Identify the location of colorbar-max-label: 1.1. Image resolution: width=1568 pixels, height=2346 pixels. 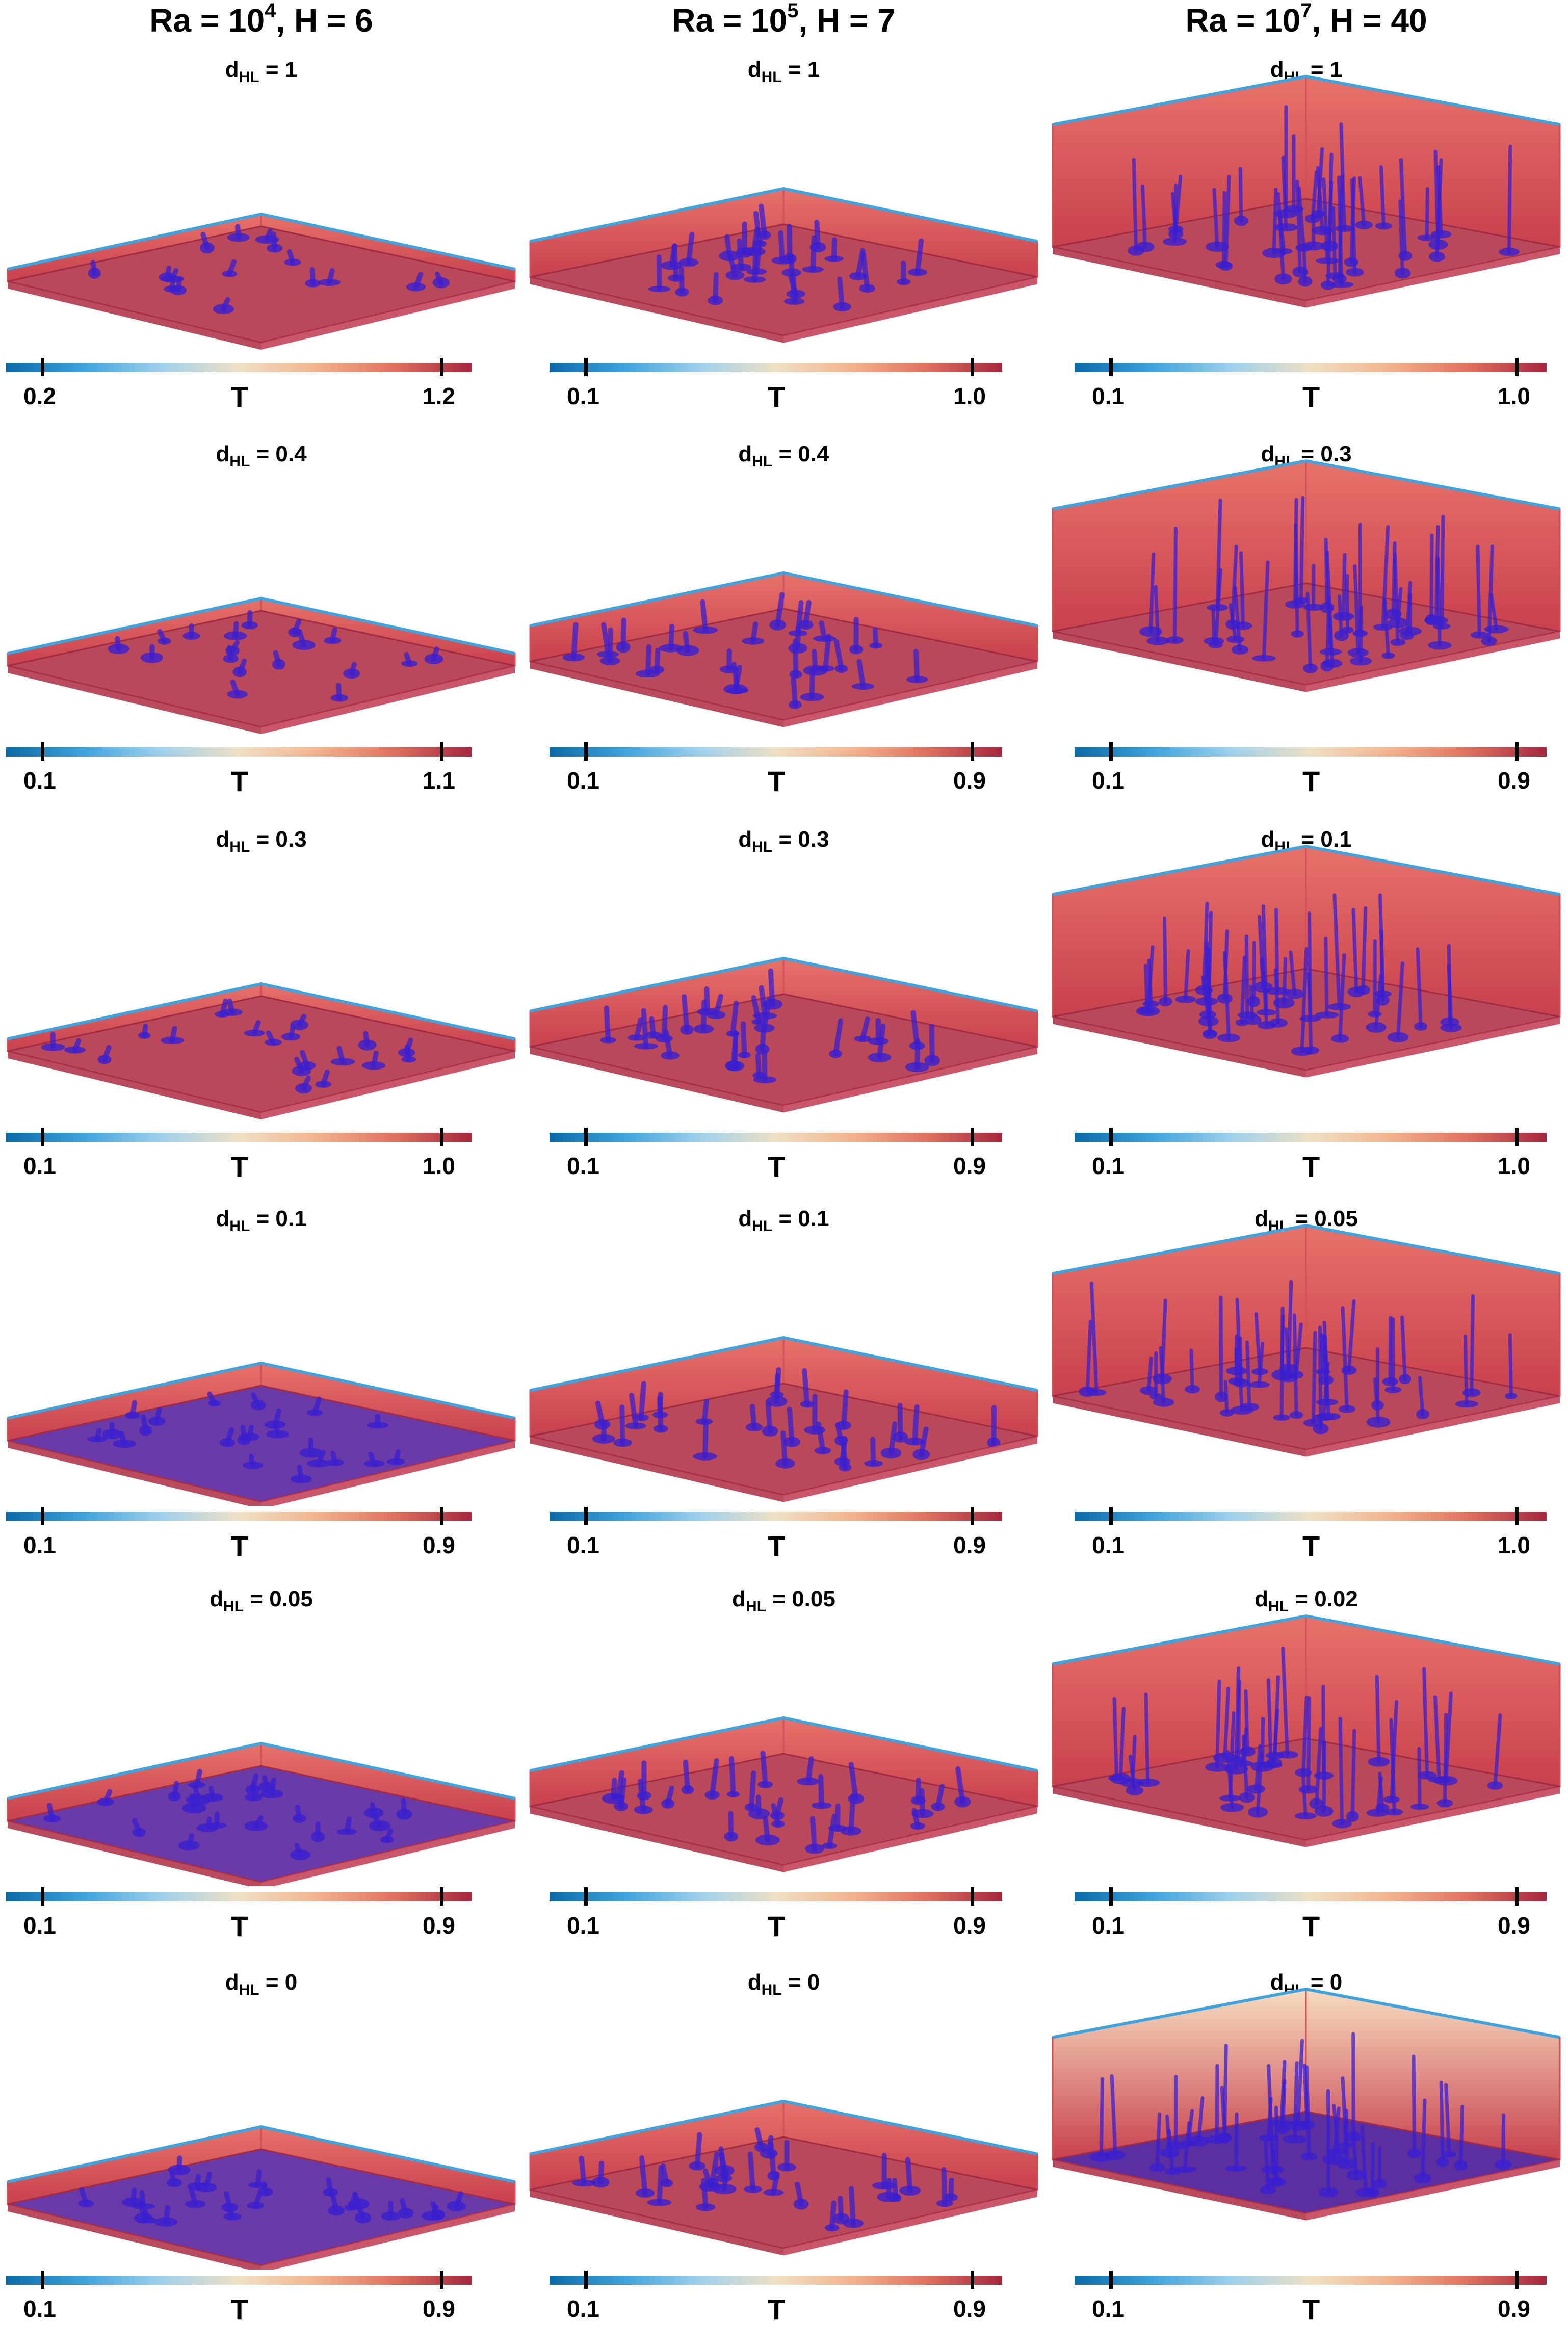
(439, 780).